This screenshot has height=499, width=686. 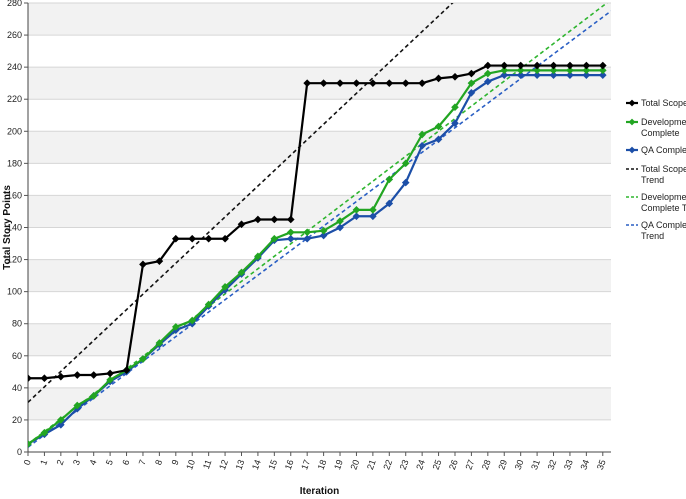 What do you see at coordinates (535, 464) in the screenshot?
I see `x-tick-label: 31` at bounding box center [535, 464].